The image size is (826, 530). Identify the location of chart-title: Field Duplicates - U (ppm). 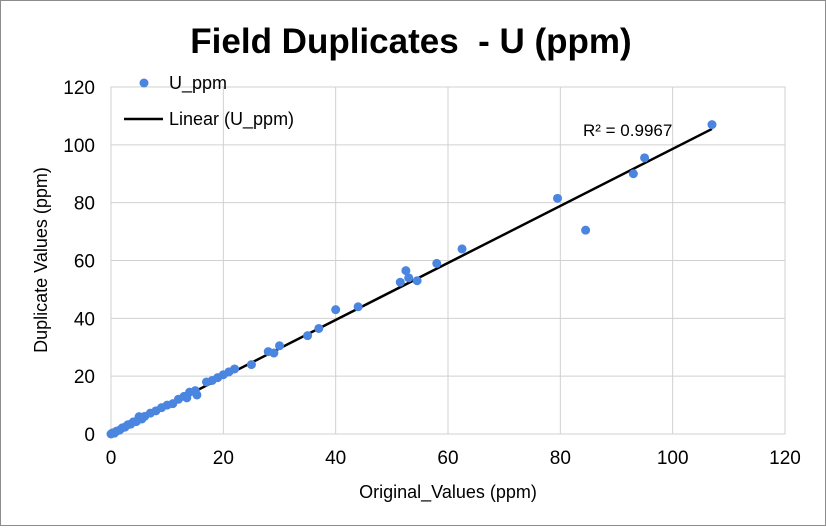
(410, 41).